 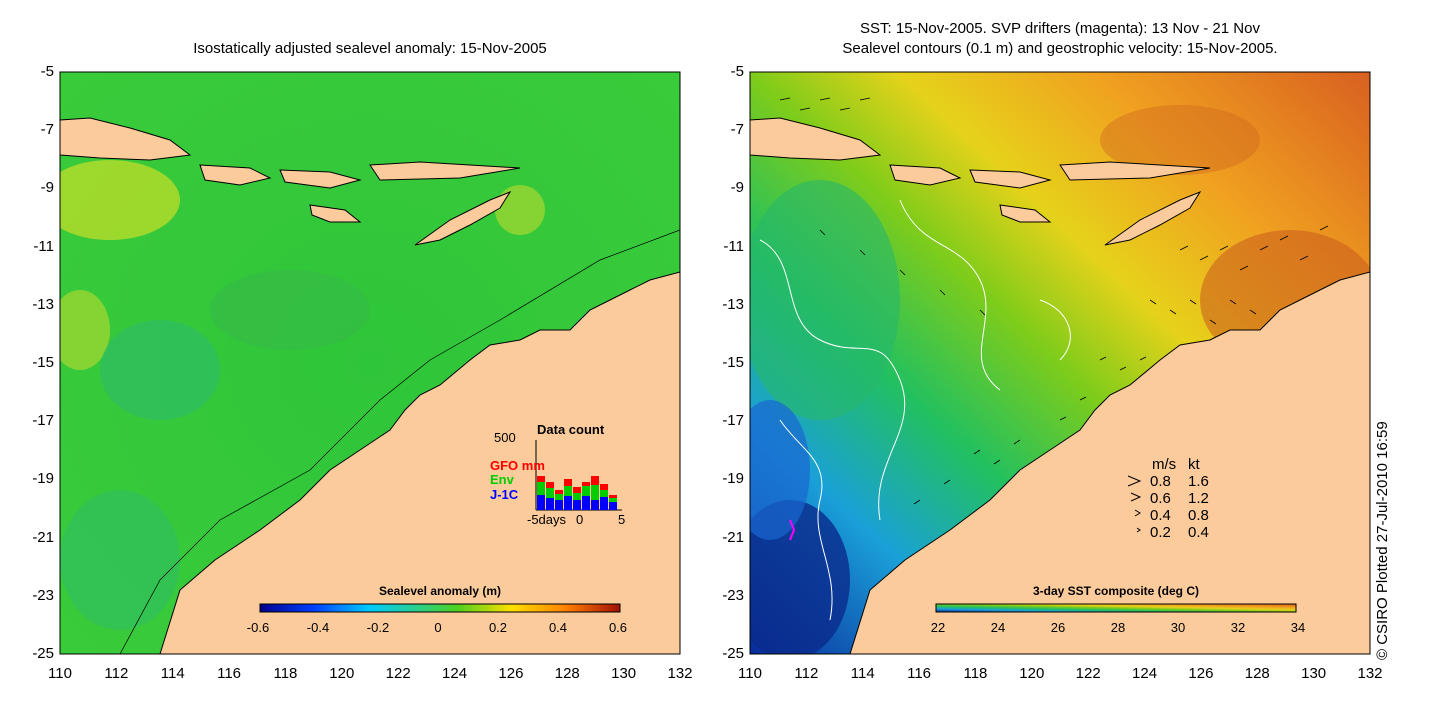 I want to click on sst-colorbar, so click(x=1116, y=608).